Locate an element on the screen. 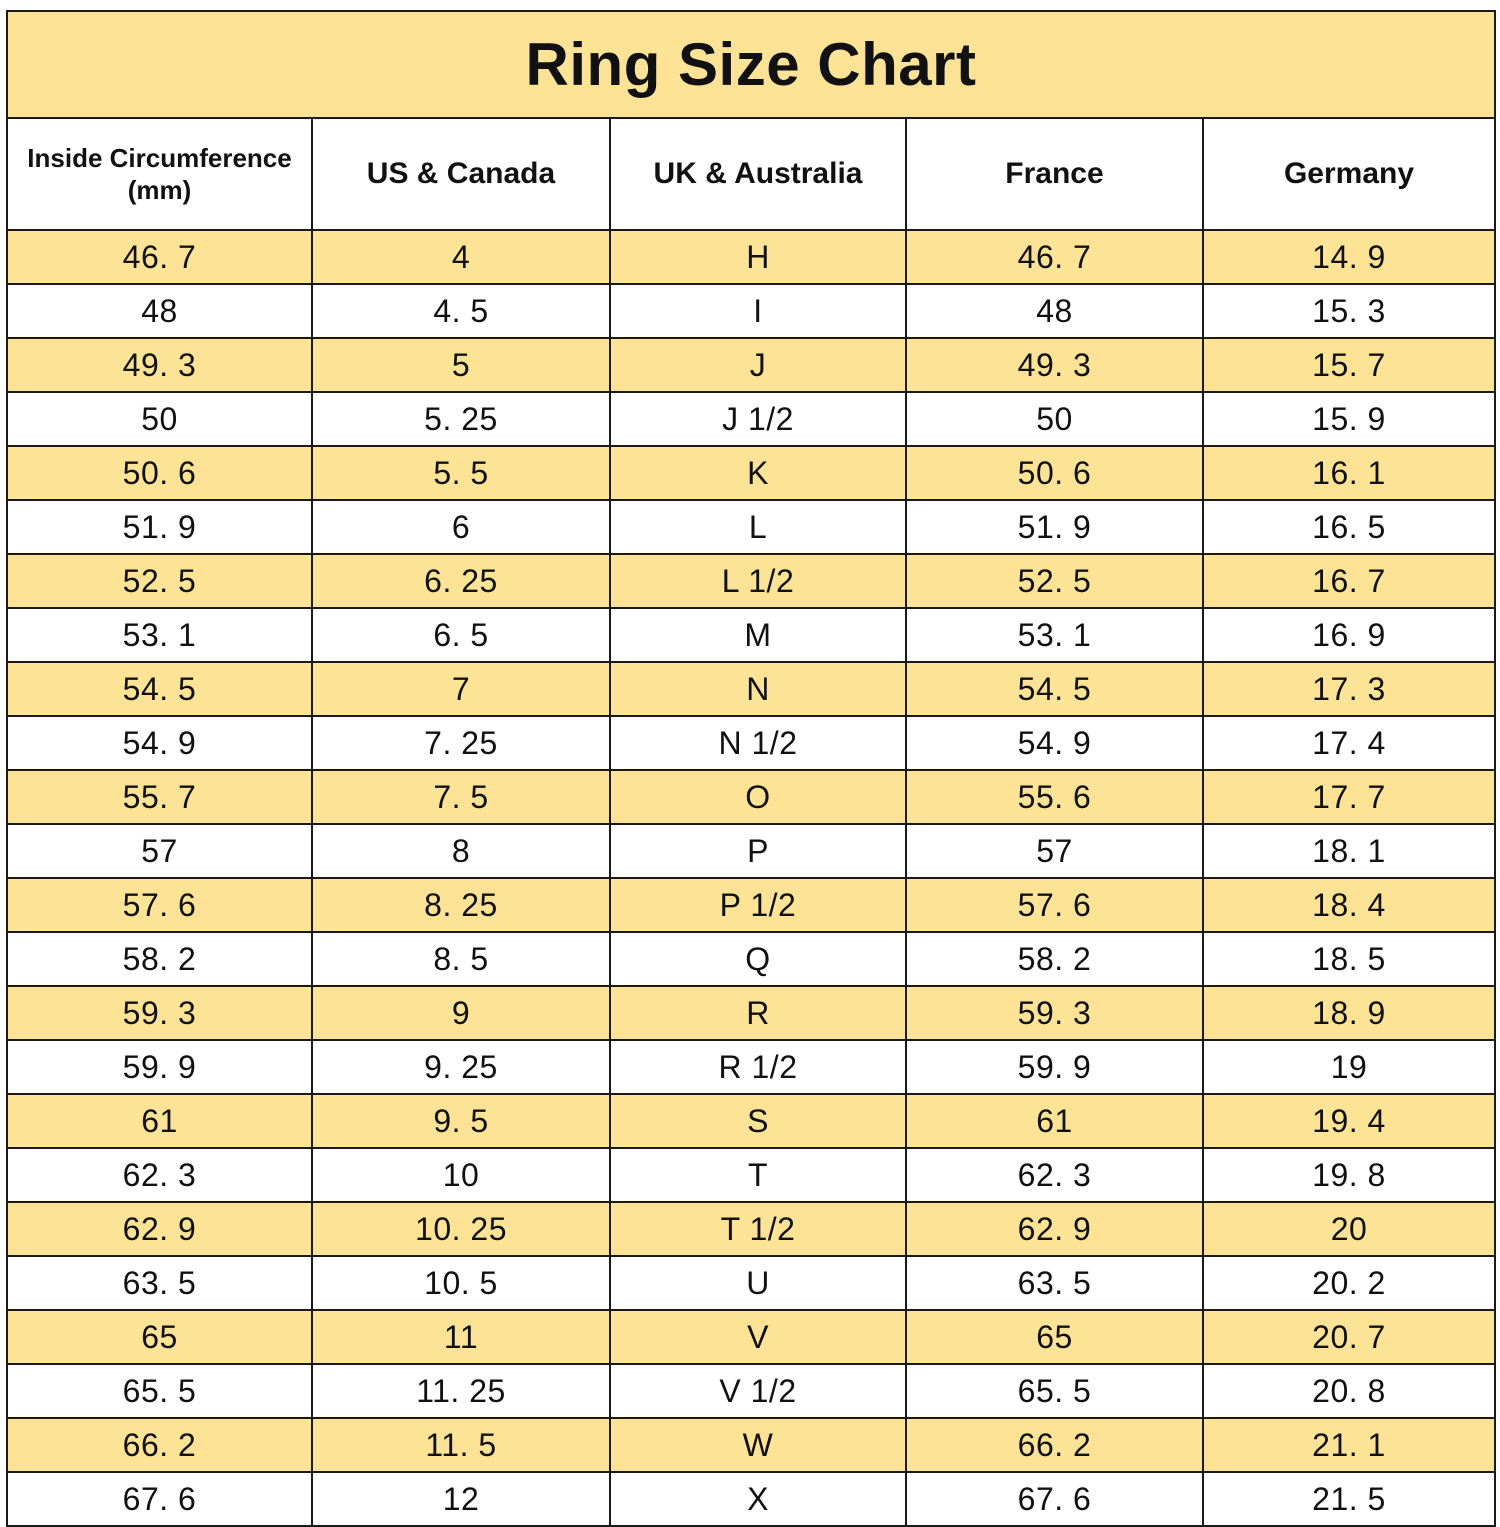  table-cell: 50. 6 is located at coordinates (159, 473).